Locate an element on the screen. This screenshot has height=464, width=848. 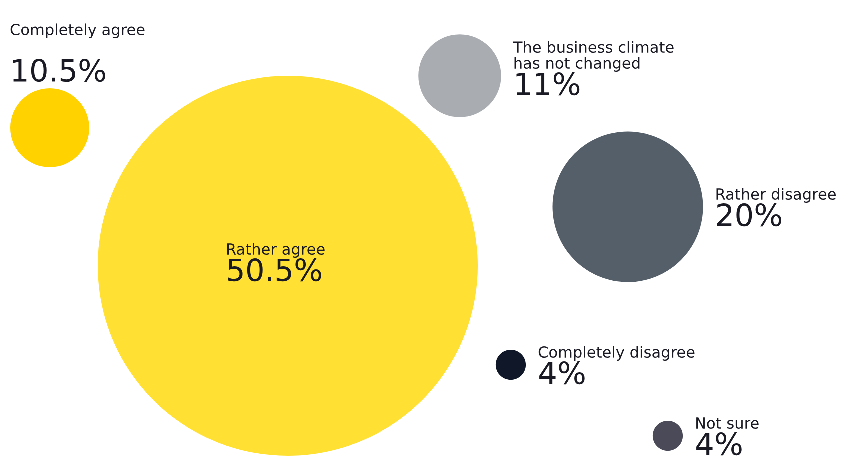
data-label: 20% is located at coordinates (749, 215).